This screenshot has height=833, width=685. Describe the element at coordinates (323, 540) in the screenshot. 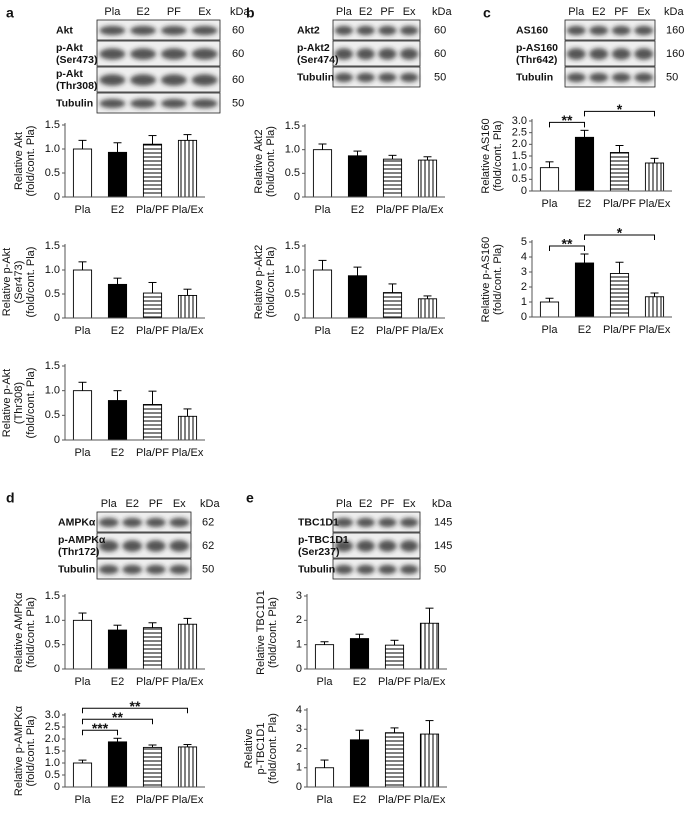

I see `blot-row-label: p-TBC1D1` at that location.